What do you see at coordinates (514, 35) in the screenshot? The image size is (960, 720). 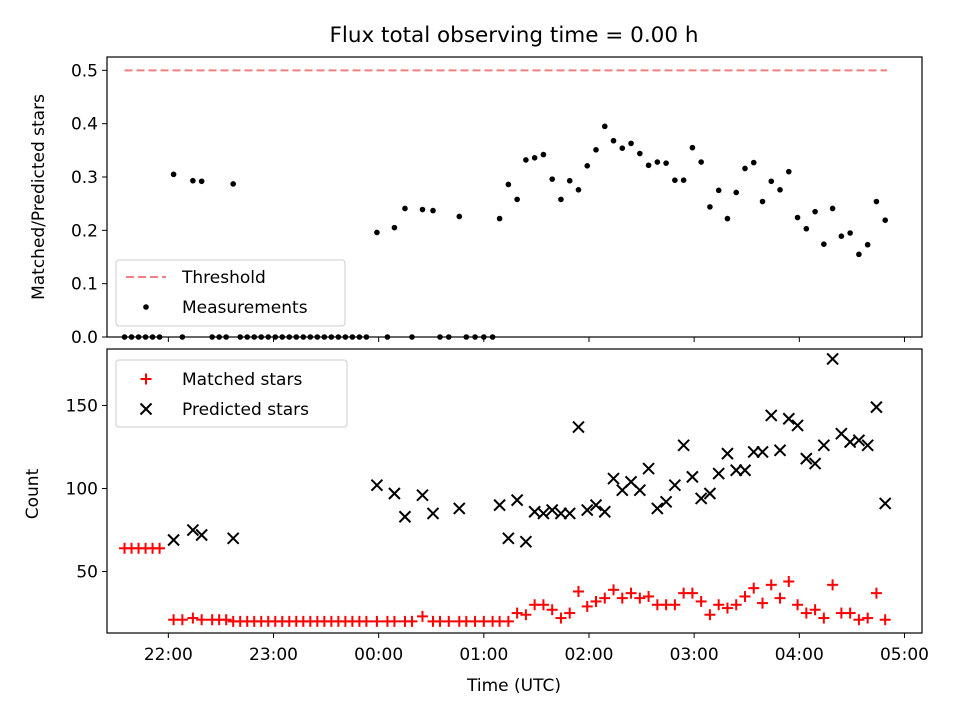 I see `top-chart-title: Flux total observing time = 0.00 h` at bounding box center [514, 35].